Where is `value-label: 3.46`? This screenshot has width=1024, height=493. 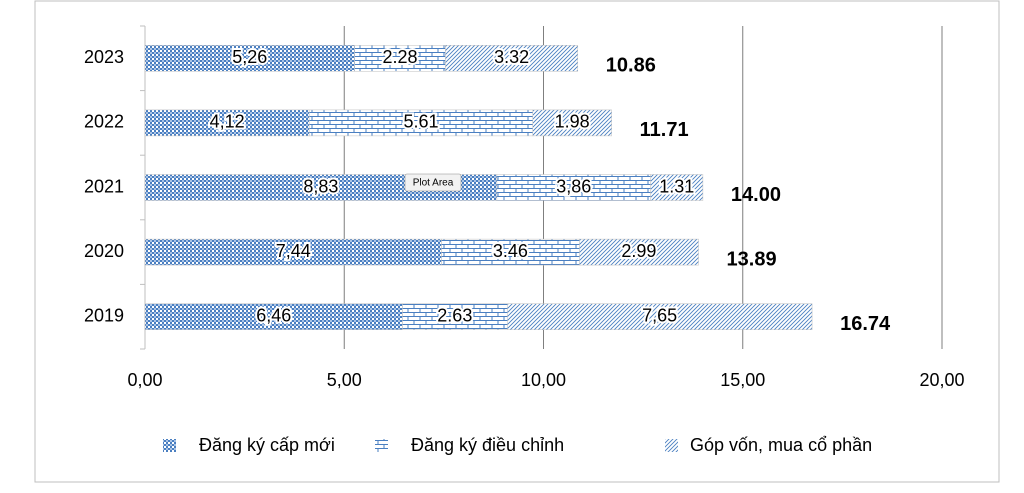 value-label: 3.46 is located at coordinates (510, 251).